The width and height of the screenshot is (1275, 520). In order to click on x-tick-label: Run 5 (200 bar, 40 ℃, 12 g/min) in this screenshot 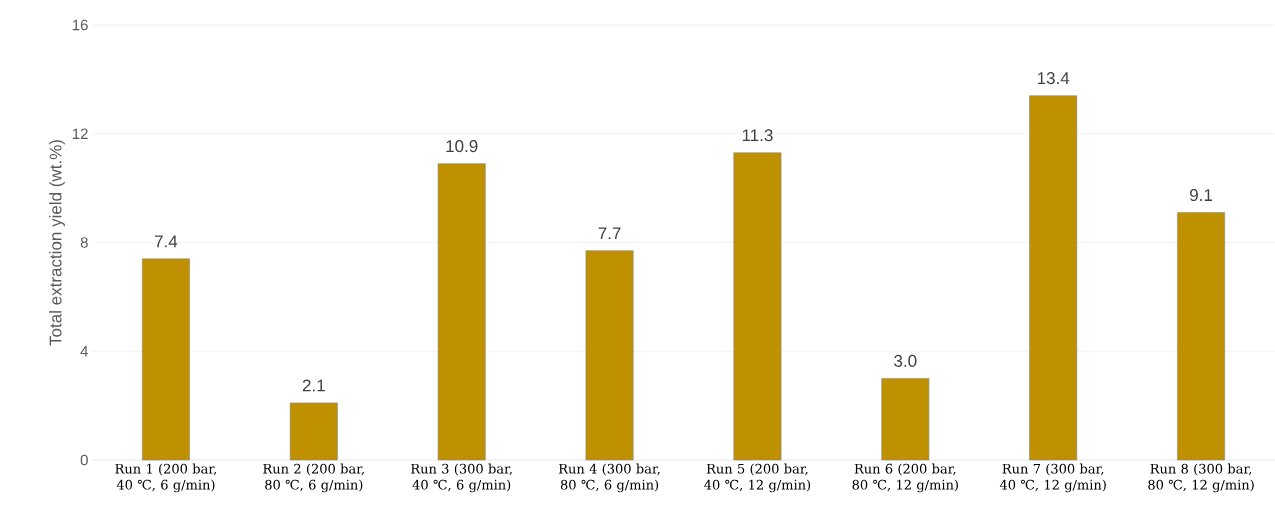, I will do `click(757, 478)`.